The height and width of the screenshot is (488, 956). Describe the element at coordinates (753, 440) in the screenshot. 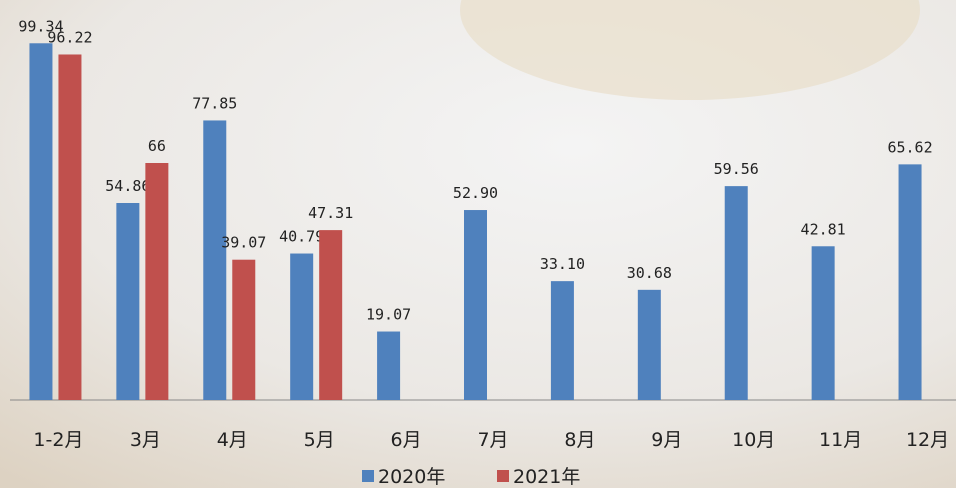

I see `x-tick-label: 10月` at that location.